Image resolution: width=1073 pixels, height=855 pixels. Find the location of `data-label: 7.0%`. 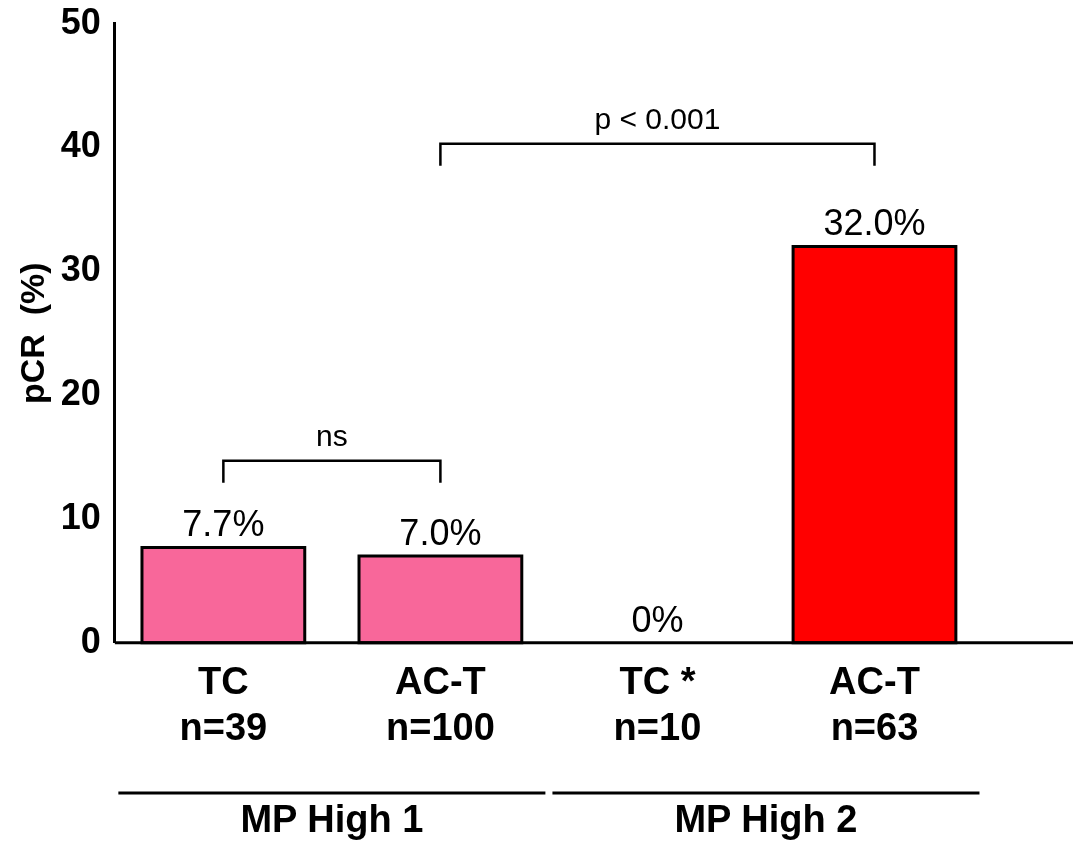

data-label: 7.0% is located at coordinates (440, 533).